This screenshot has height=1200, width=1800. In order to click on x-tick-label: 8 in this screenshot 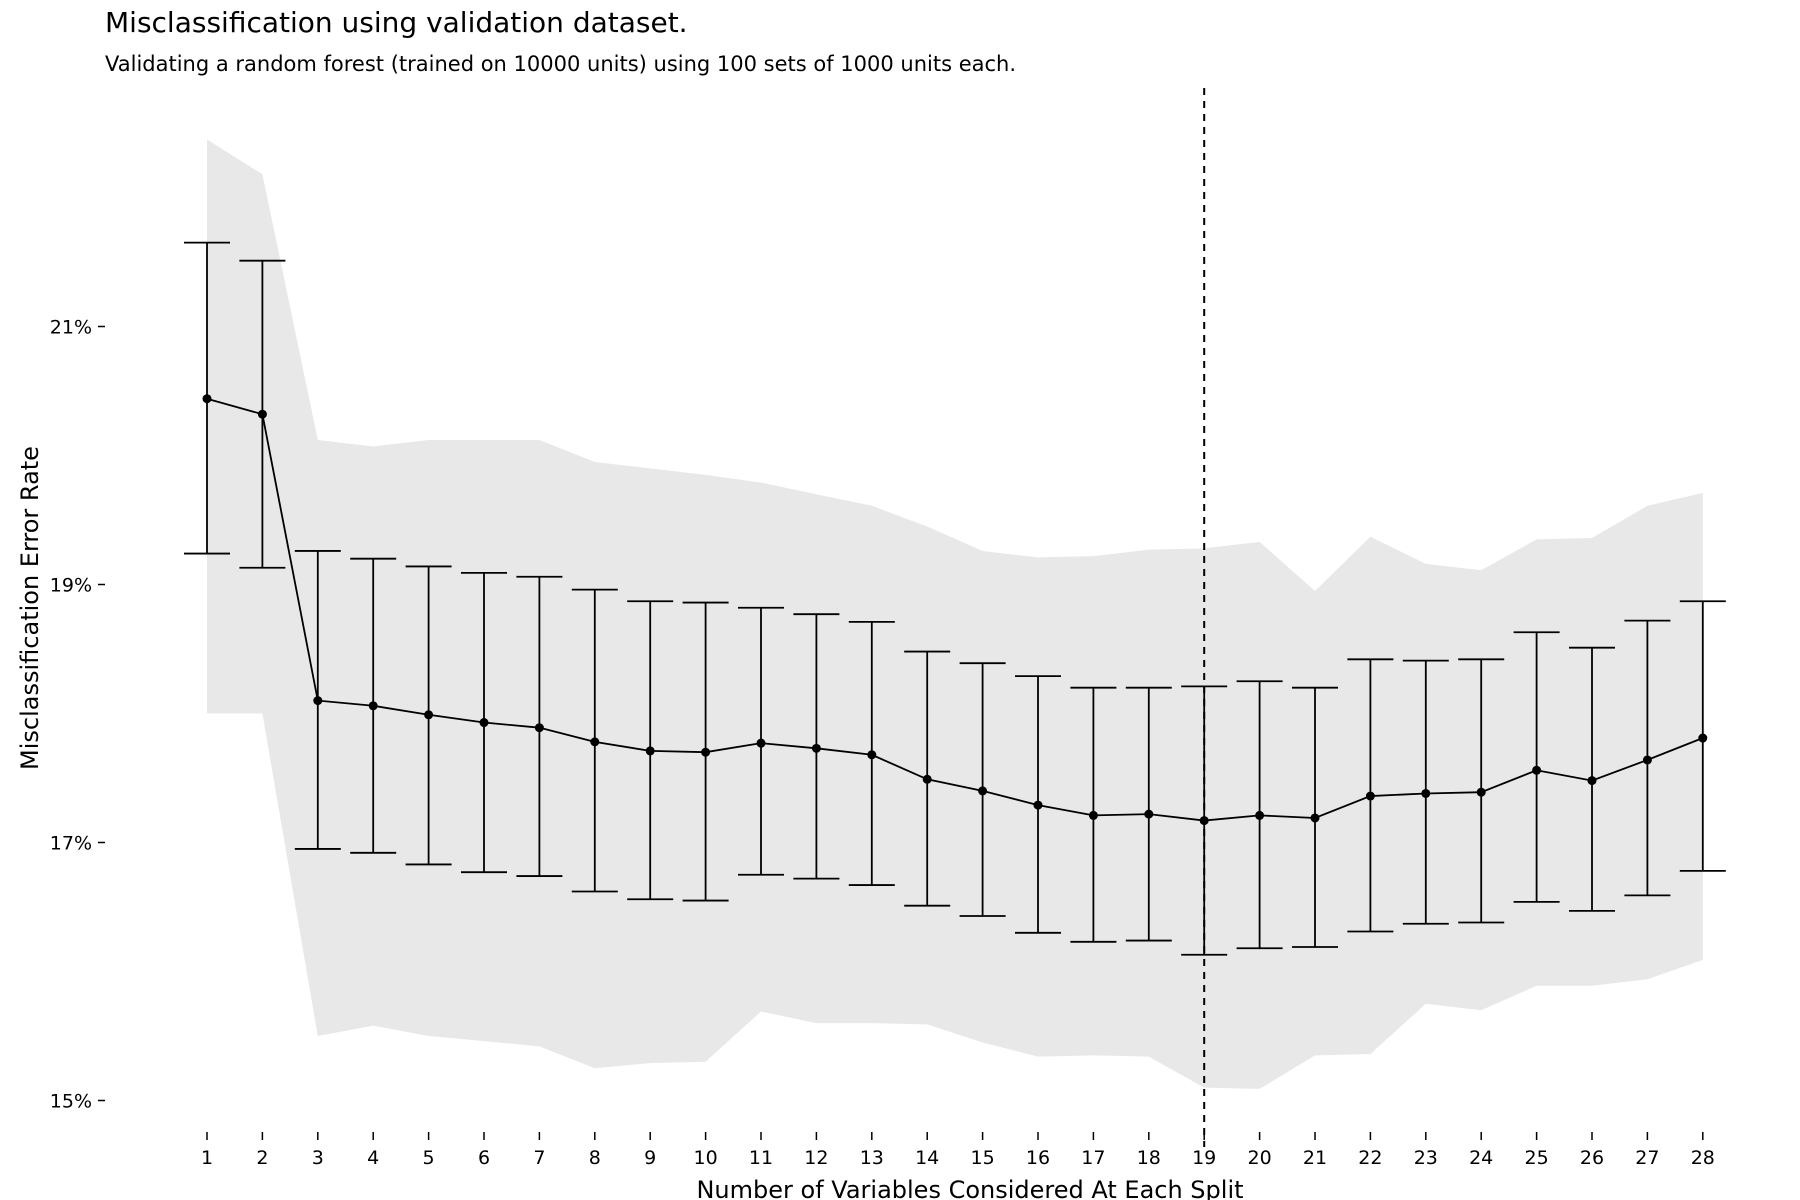, I will do `click(595, 1158)`.